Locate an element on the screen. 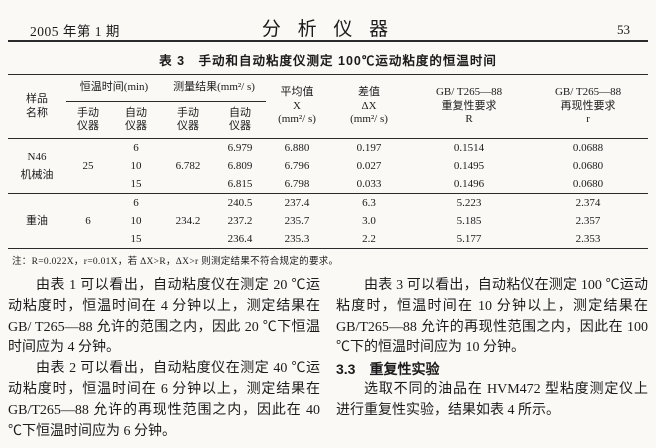  cell-diff: 2.2 is located at coordinates (369, 239).